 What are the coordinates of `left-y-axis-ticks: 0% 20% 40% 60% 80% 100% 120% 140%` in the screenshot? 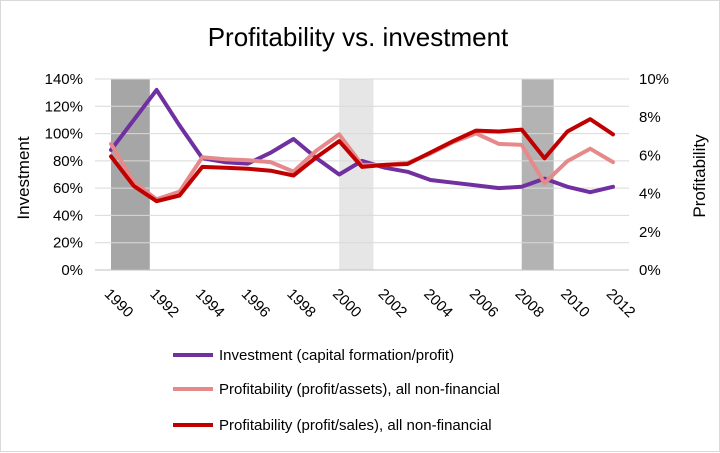 It's located at (64, 175).